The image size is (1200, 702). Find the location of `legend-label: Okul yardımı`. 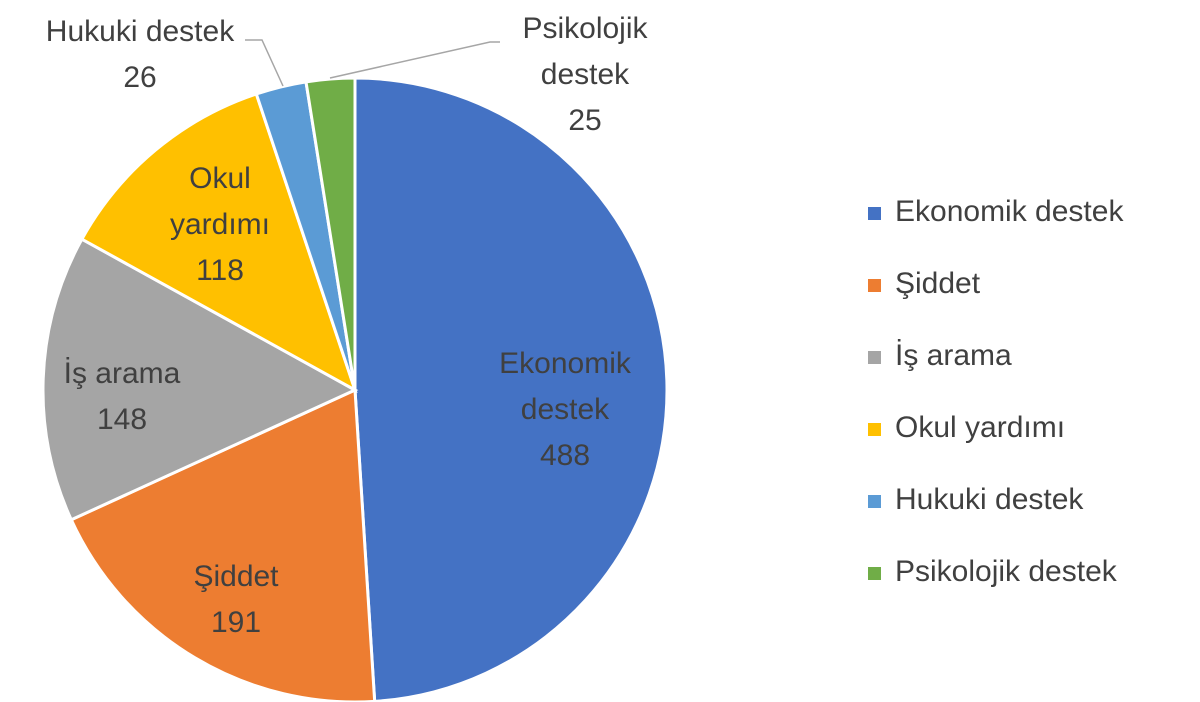

legend-label: Okul yardımı is located at coordinates (980, 427).